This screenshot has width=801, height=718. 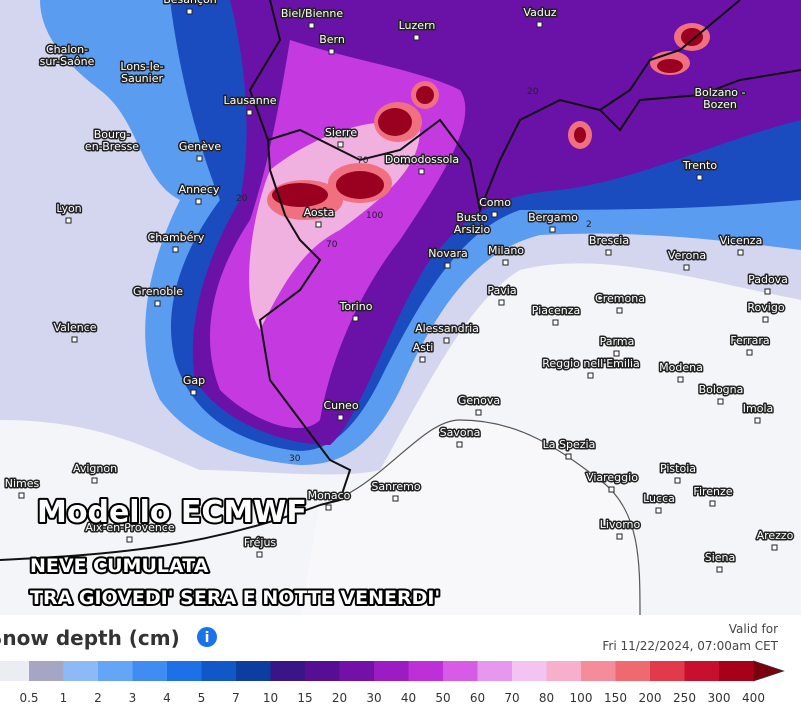 I want to click on city-label: Genova, so click(x=479, y=400).